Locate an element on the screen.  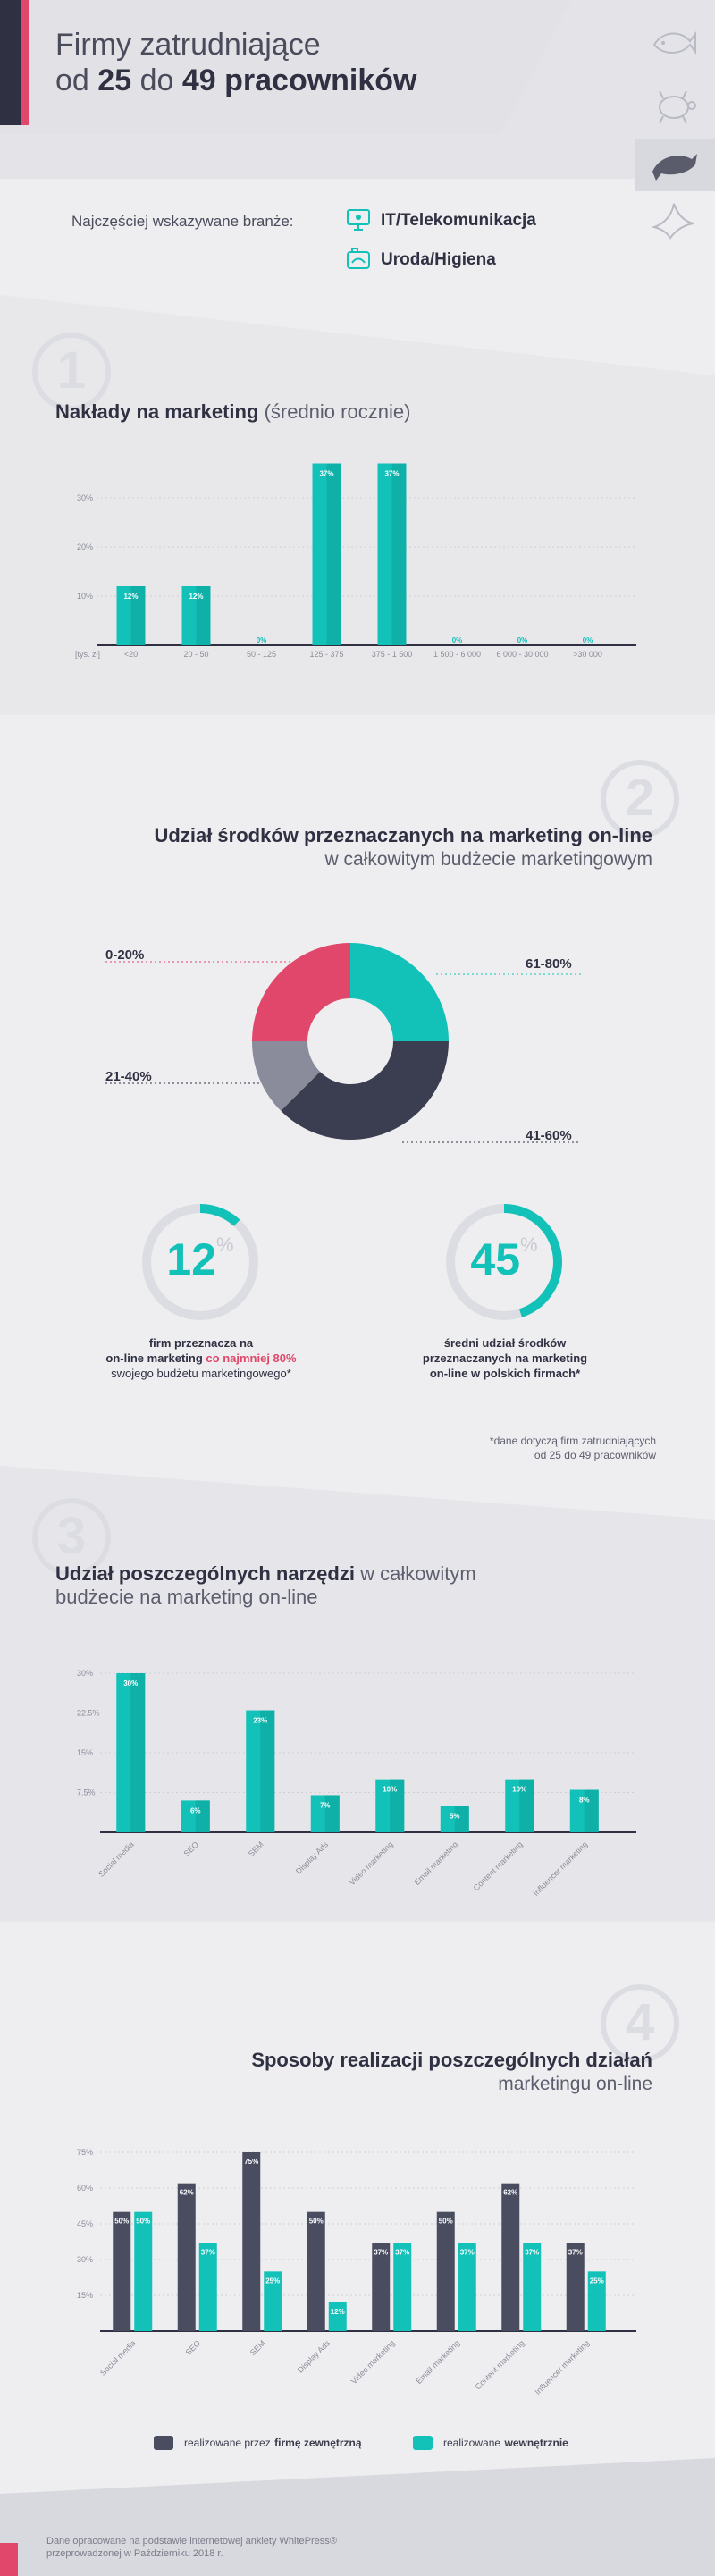
chart-online-share-donut is located at coordinates (343, 1043).